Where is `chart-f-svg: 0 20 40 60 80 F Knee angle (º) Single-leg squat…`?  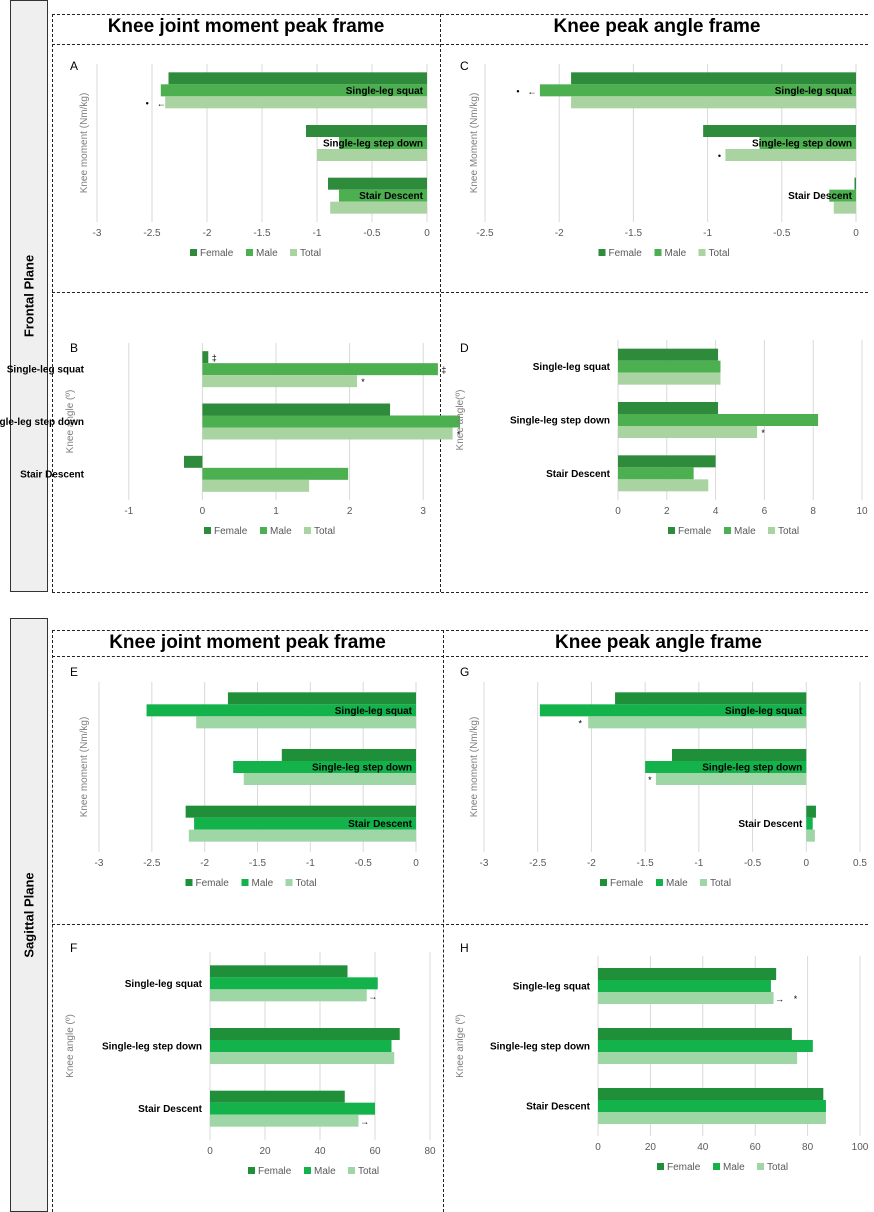 chart-f-svg: 0 20 40 60 80 F Knee angle (º) Single-leg squat… is located at coordinates (250, 1059).